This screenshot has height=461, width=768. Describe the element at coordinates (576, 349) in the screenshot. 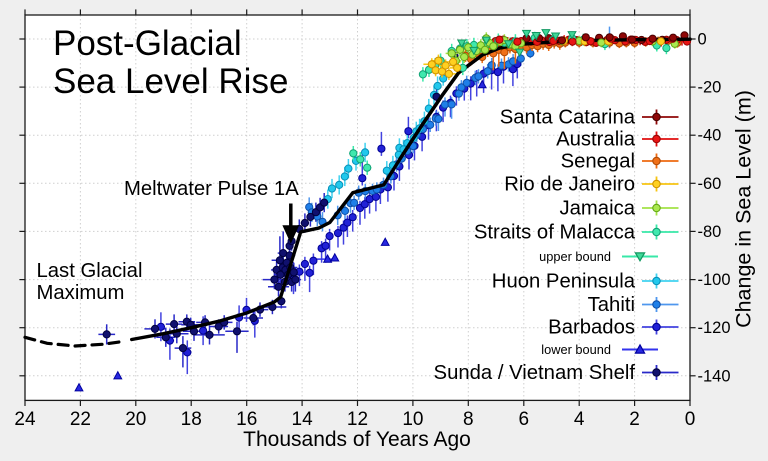

I see `svg-text: lower bound` at that location.